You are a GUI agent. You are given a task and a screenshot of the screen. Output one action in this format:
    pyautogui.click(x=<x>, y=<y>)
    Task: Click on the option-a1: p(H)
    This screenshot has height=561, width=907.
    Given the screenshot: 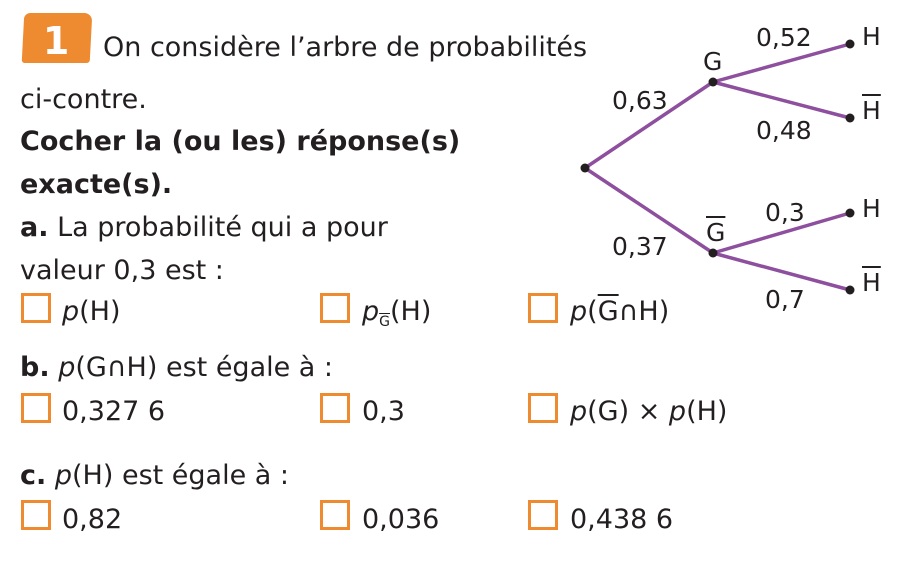 What is the action you would take?
    pyautogui.click(x=91, y=311)
    